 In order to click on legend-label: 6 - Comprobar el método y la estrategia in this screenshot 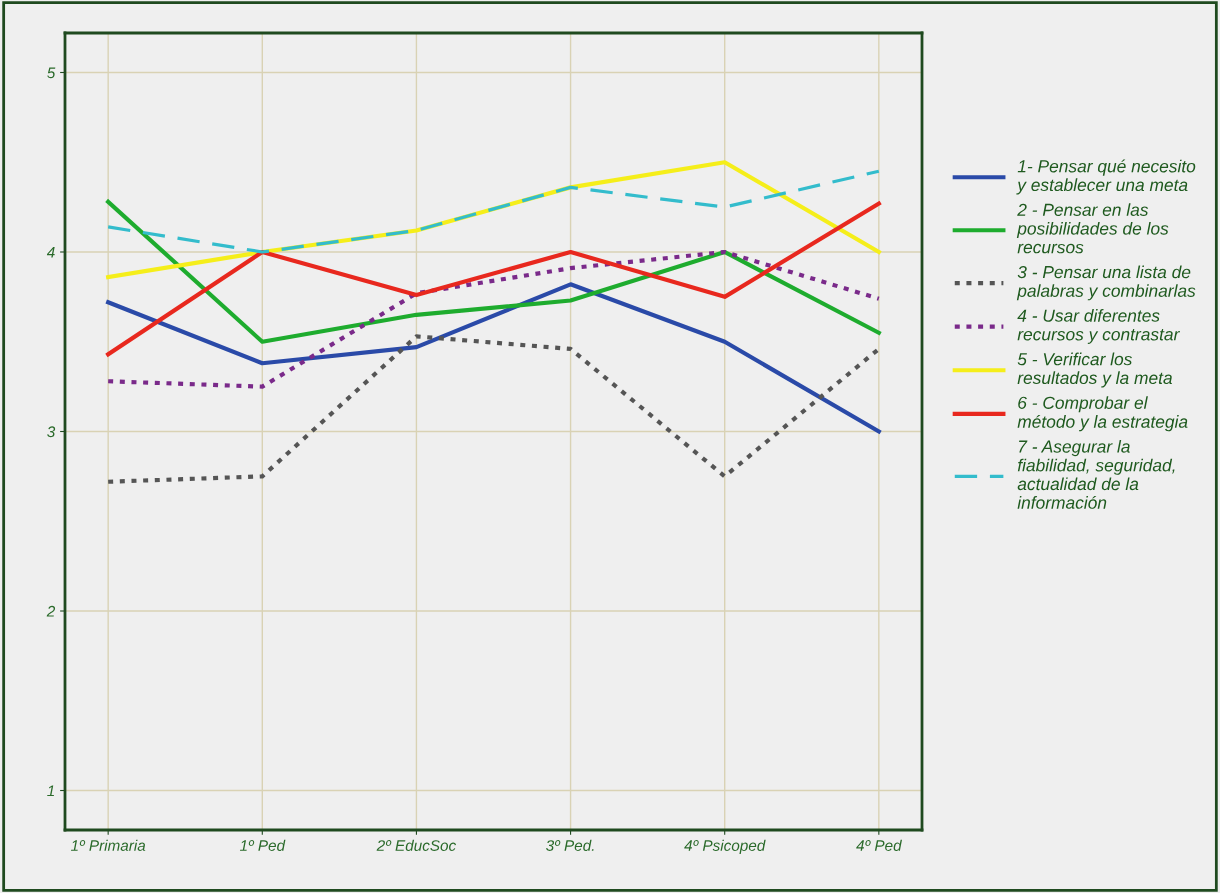, I will do `click(1102, 414)`.